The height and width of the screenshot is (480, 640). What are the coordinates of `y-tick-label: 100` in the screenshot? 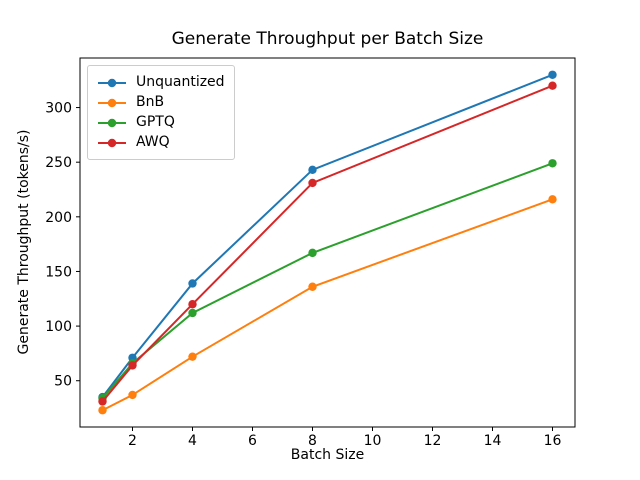 It's located at (58, 327).